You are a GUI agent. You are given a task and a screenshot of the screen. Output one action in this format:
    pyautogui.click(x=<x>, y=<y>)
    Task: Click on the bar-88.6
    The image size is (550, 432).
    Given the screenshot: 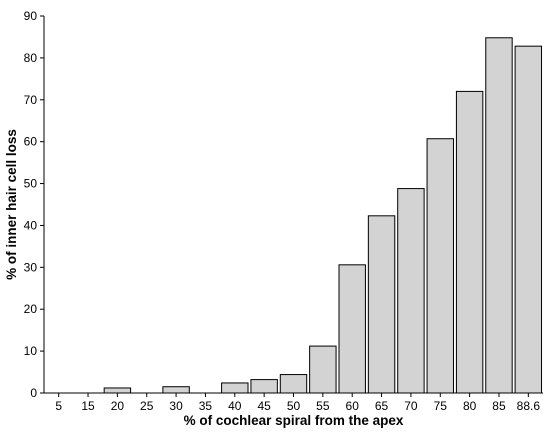 What is the action you would take?
    pyautogui.click(x=528, y=219)
    